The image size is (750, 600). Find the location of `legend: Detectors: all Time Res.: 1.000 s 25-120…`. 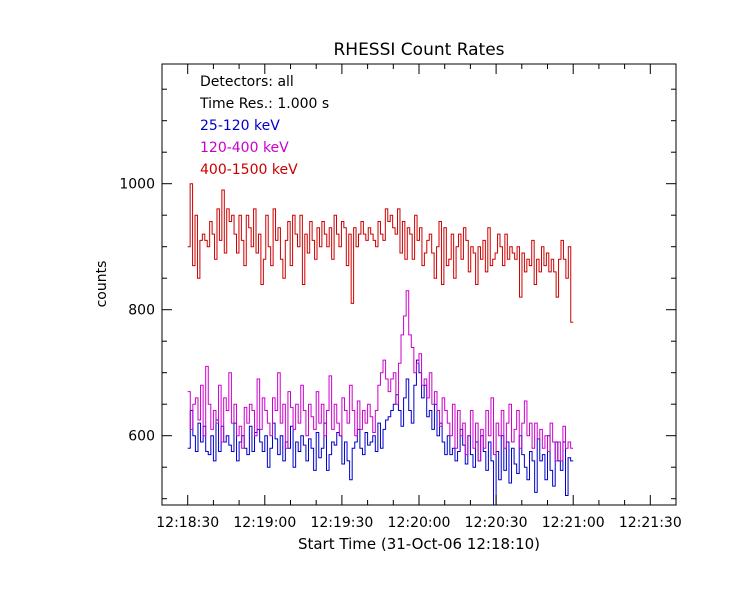

legend: Detectors: all Time Res.: 1.000 s 25-120… is located at coordinates (264, 126).